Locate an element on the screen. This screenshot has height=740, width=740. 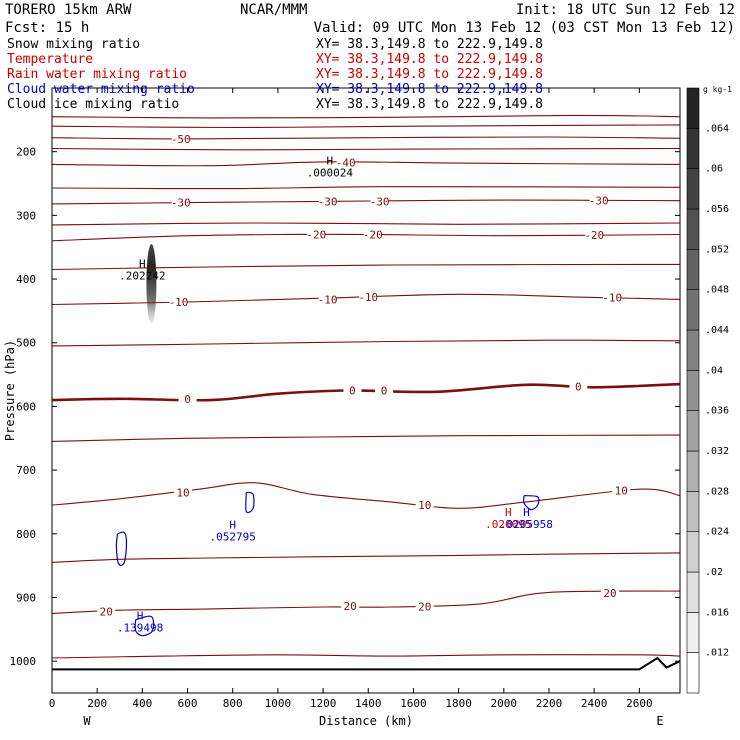
temperature-contour--10 is located at coordinates (366, 299).